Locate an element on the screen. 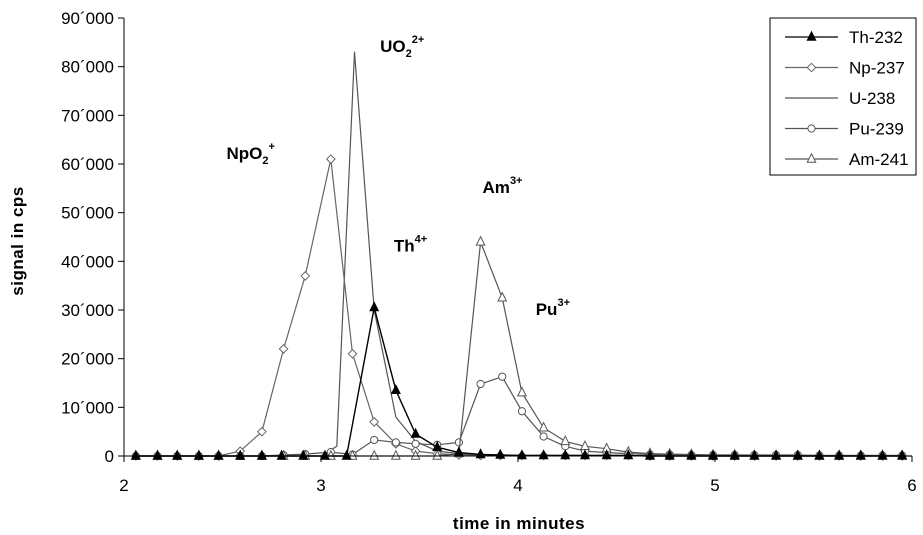 This screenshot has height=535, width=923. legend-label-np-237: Np-237 is located at coordinates (877, 68).